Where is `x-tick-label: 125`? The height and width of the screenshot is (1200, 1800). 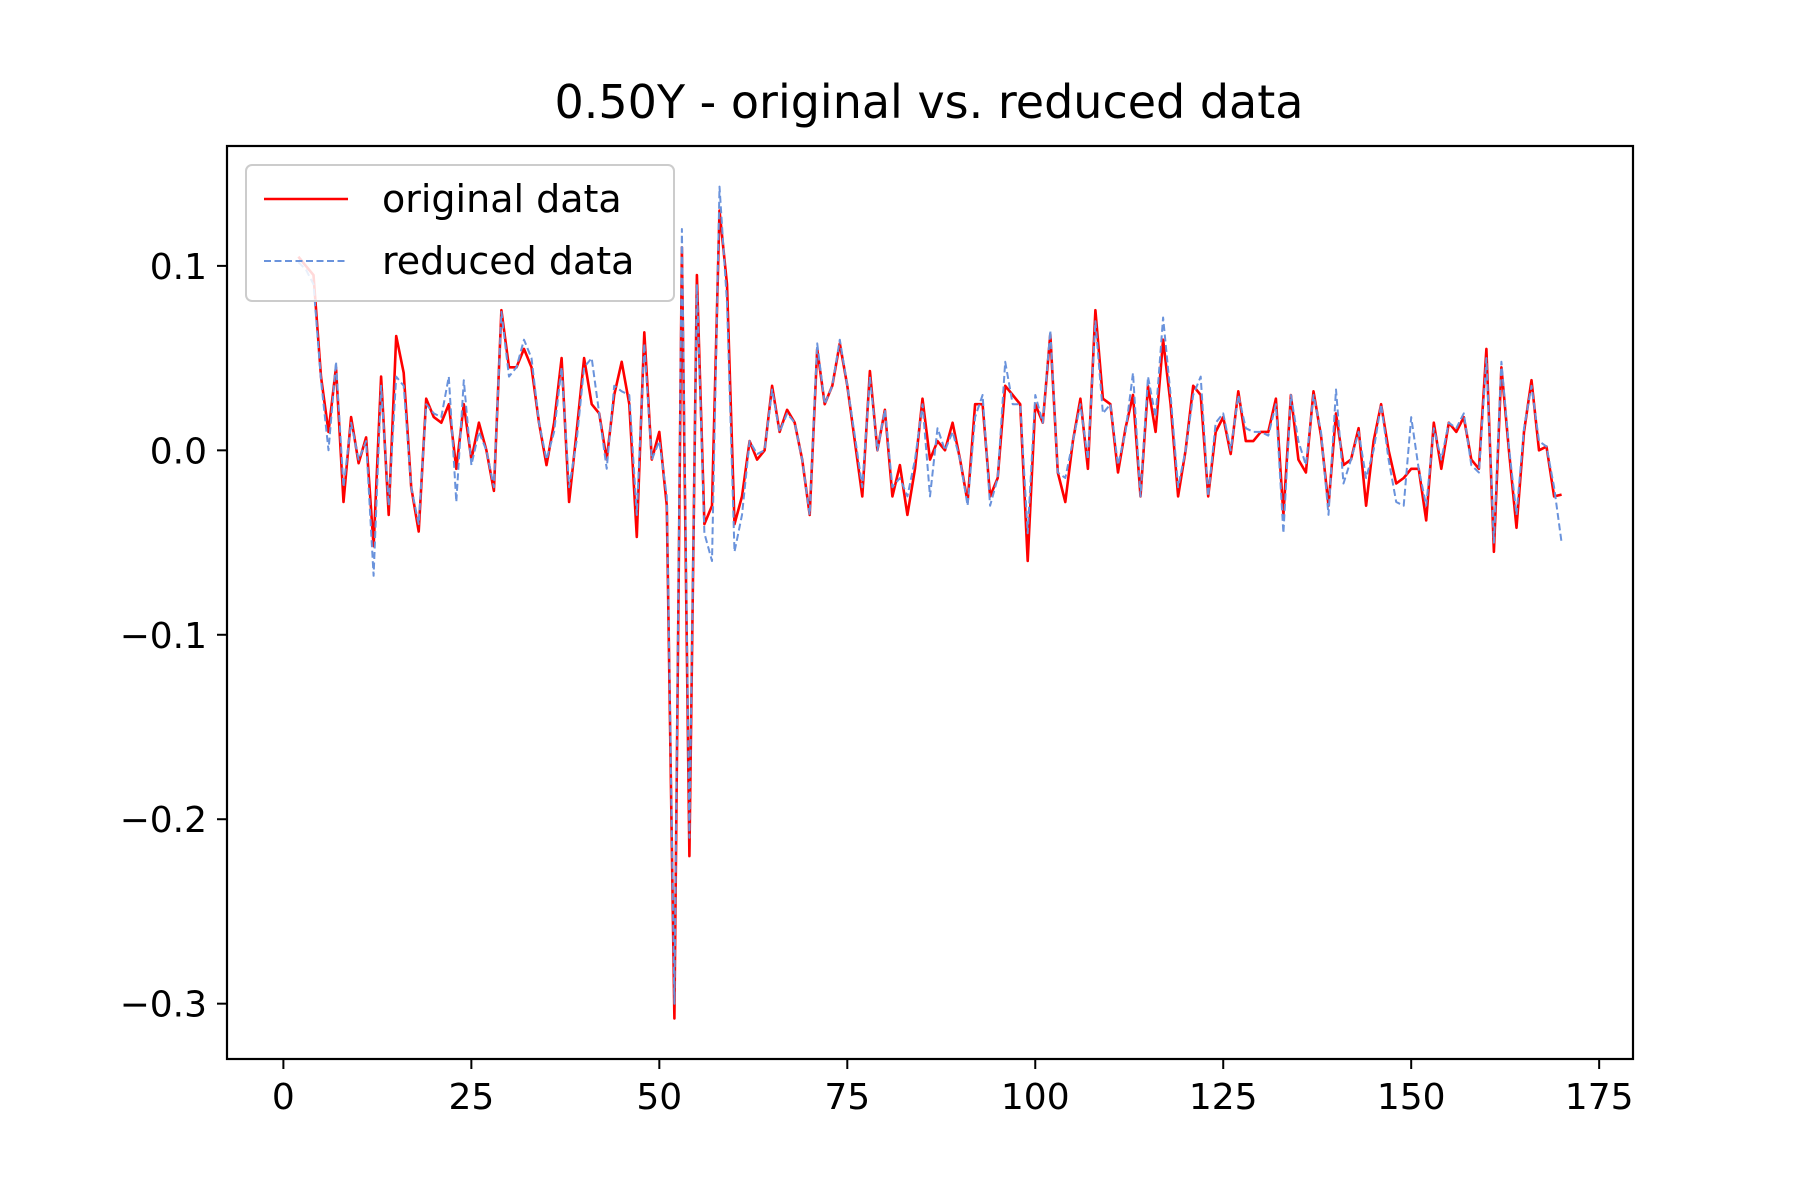
x-tick-label: 125 is located at coordinates (1223, 1097).